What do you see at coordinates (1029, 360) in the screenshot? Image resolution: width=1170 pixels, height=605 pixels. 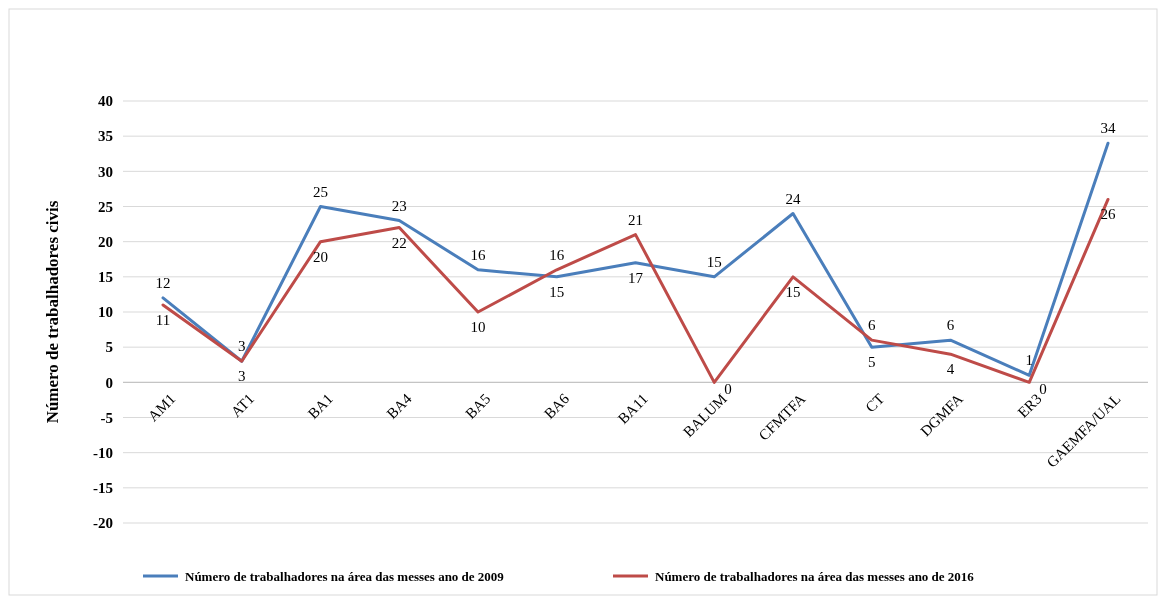 I see `data-label: 1` at bounding box center [1029, 360].